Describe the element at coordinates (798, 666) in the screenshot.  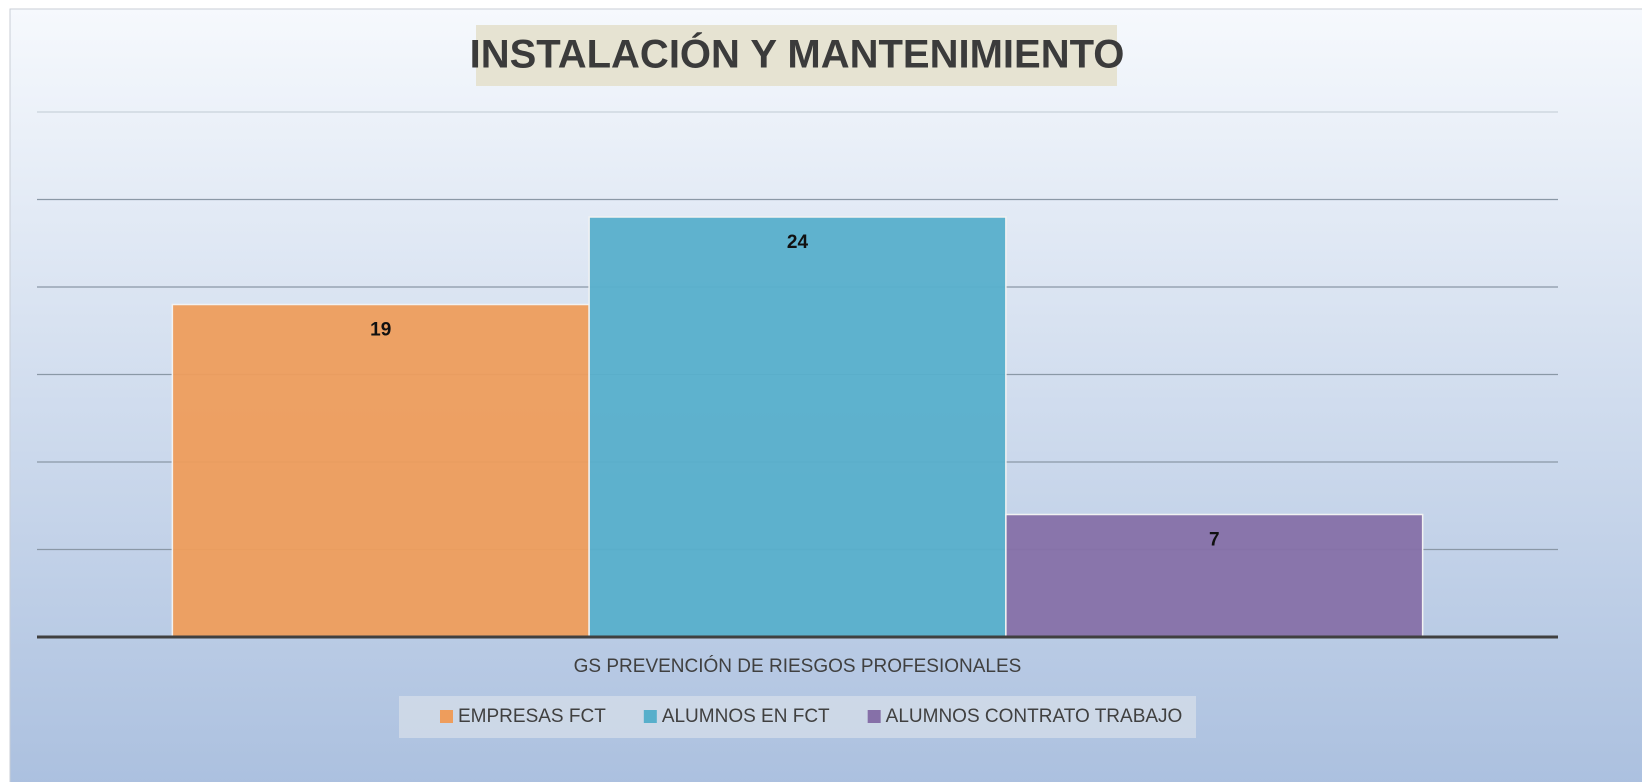
I see `x-tick-label: GS PREVENCIÓN DE RIESGOS PROFESIONALES` at that location.